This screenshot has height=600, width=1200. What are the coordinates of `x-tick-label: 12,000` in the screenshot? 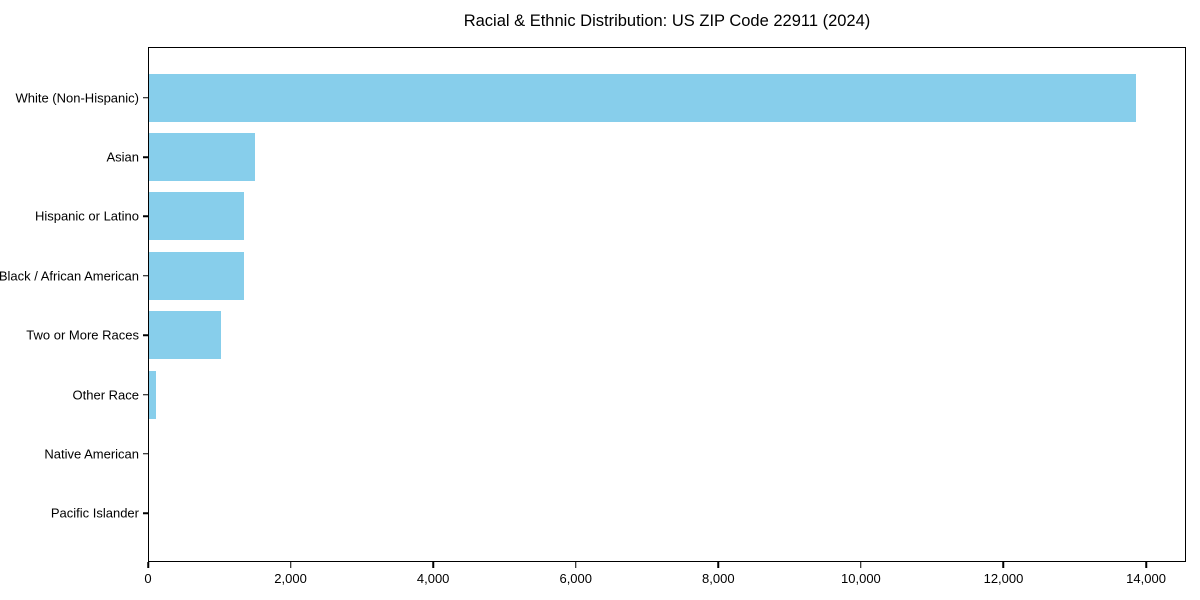 It's located at (1003, 578).